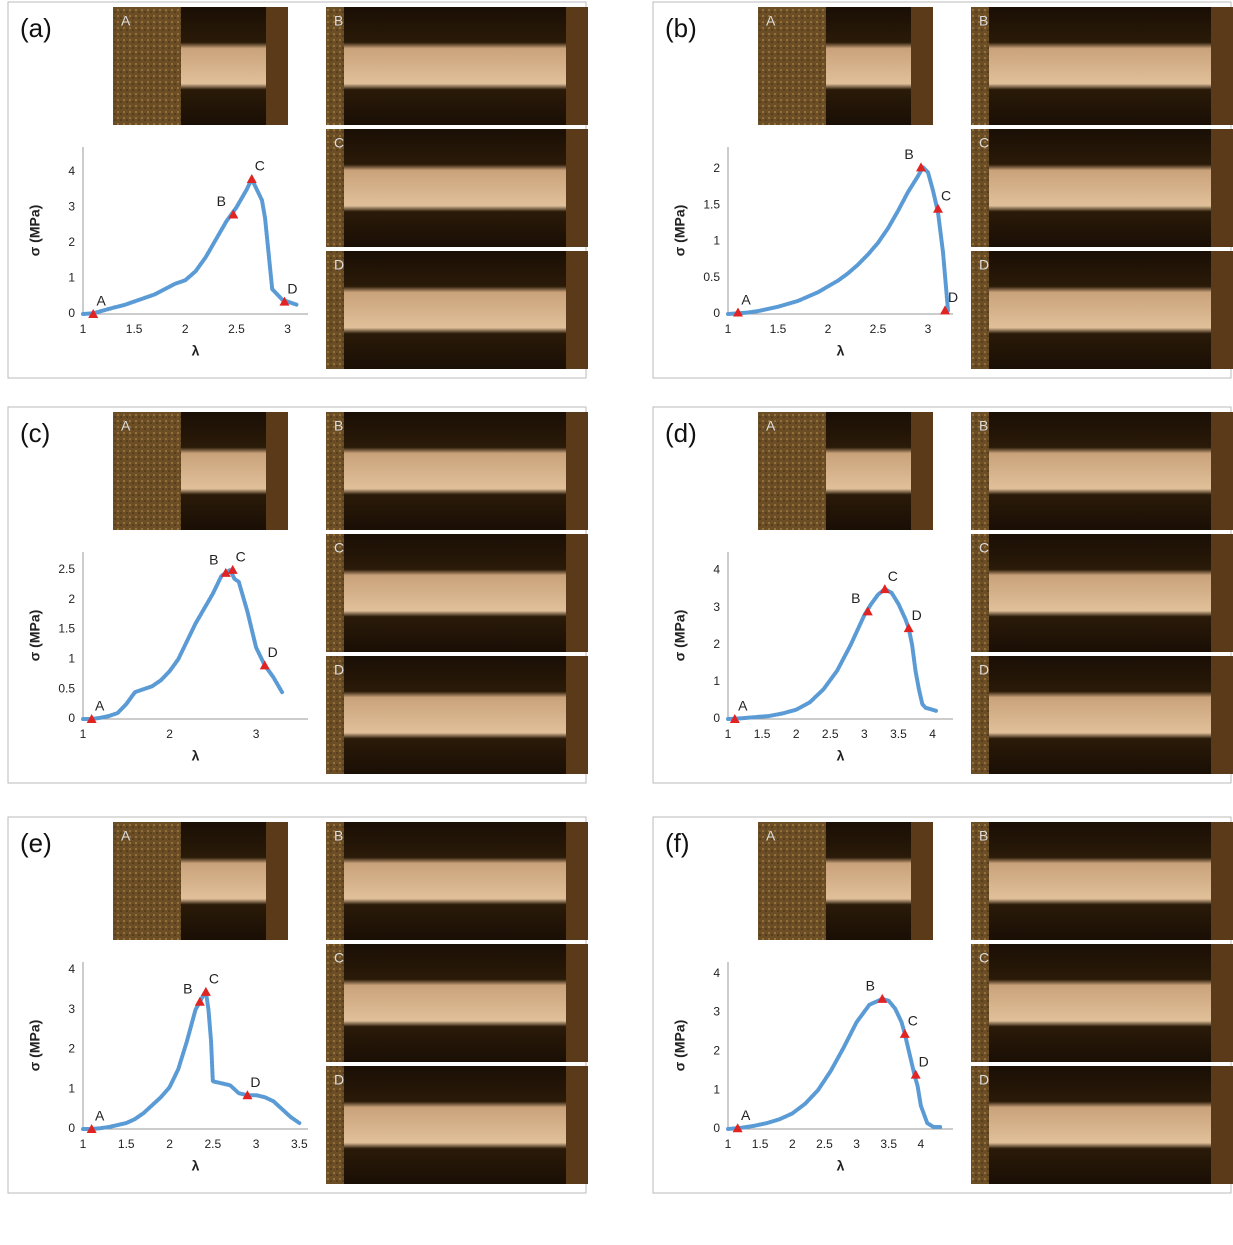  Describe the element at coordinates (716, 973) in the screenshot. I see `y-tick-label: 4` at that location.